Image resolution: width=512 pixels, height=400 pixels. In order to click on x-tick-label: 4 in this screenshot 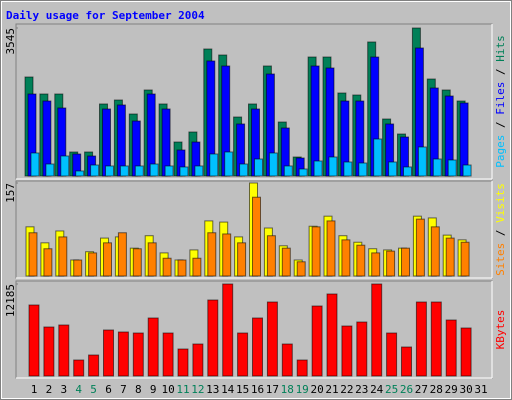, I will do `click(78, 389)`.